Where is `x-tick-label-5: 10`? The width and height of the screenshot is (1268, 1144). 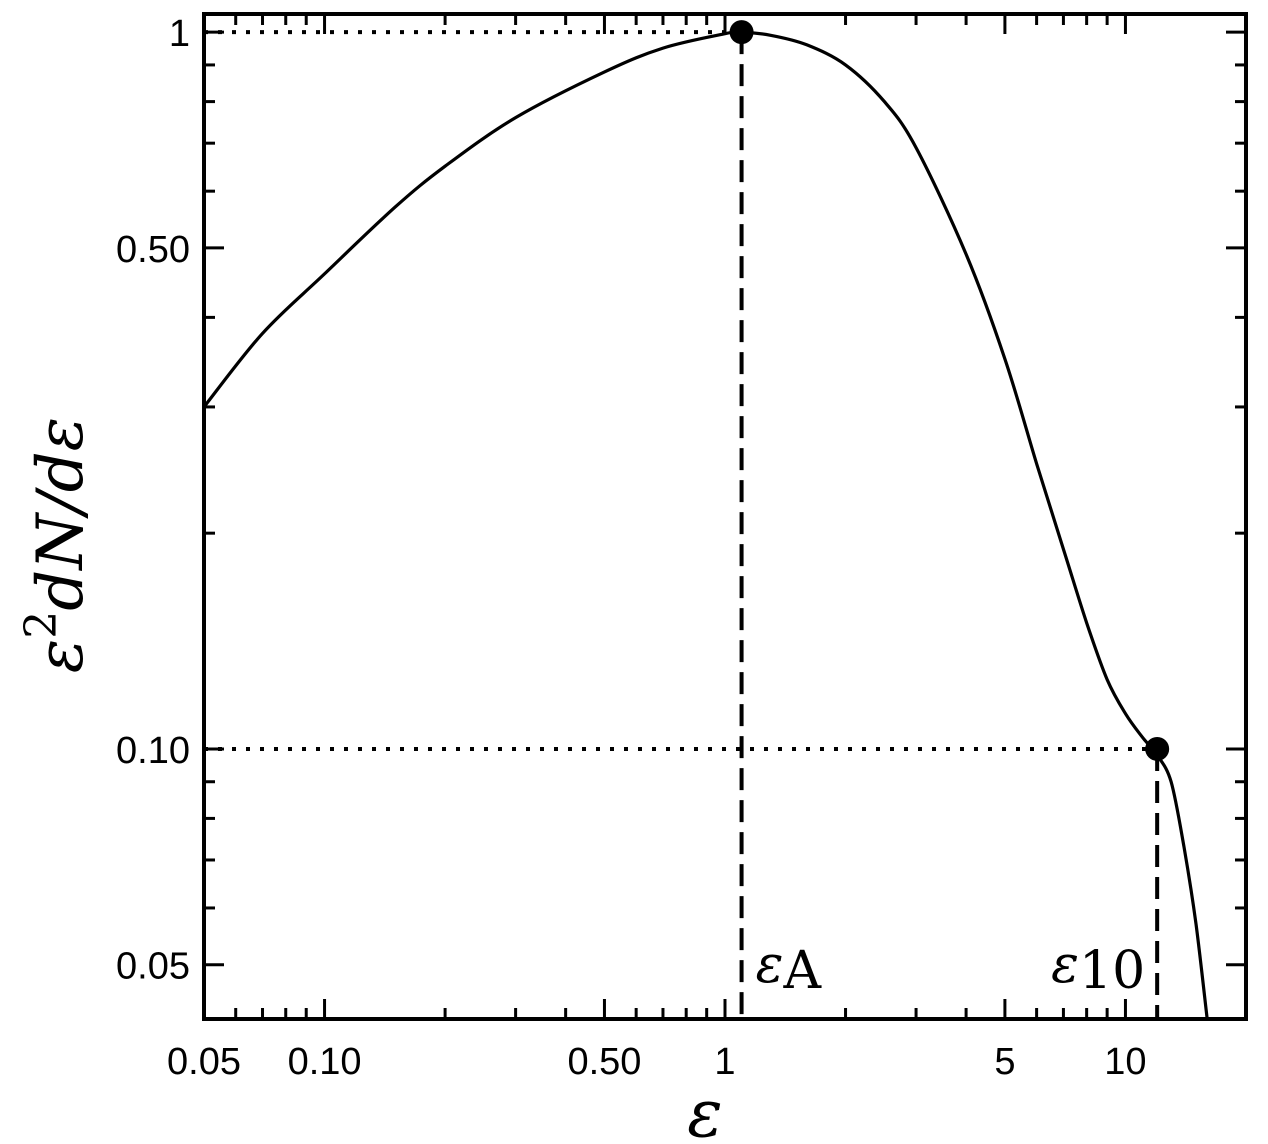
x-tick-label-5: 10 is located at coordinates (1125, 1062).